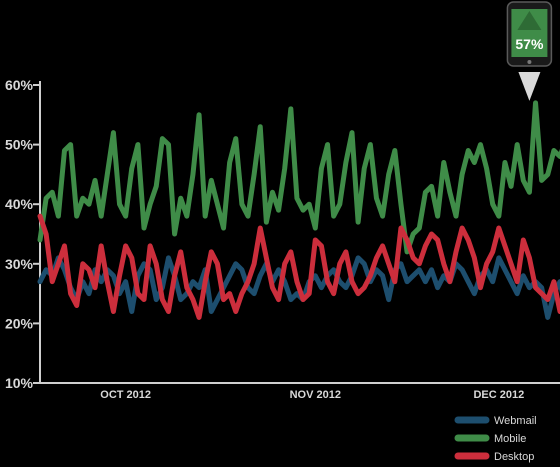 Image resolution: width=560 pixels, height=467 pixels. I want to click on tree-icon, so click(529, 20).